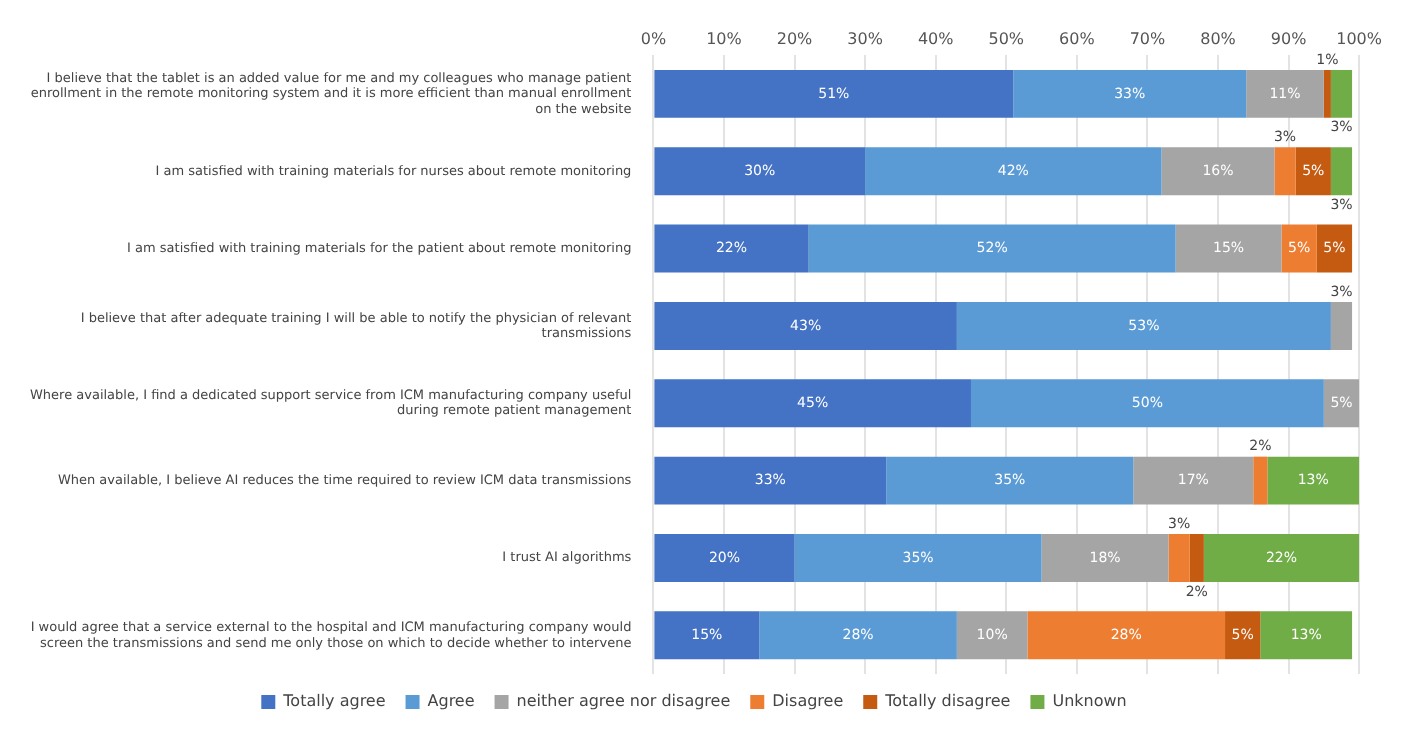 Image resolution: width=1404 pixels, height=750 pixels. I want to click on x-tick-label: 50%, so click(1006, 38).